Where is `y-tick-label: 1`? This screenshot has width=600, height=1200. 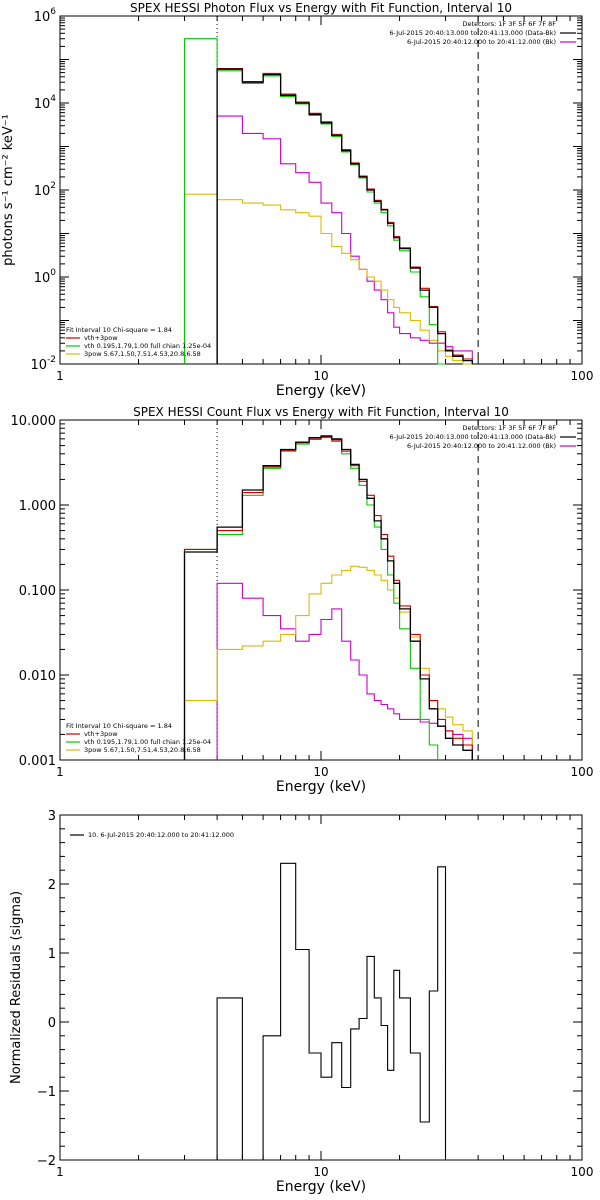
y-tick-label: 1 is located at coordinates (52, 954).